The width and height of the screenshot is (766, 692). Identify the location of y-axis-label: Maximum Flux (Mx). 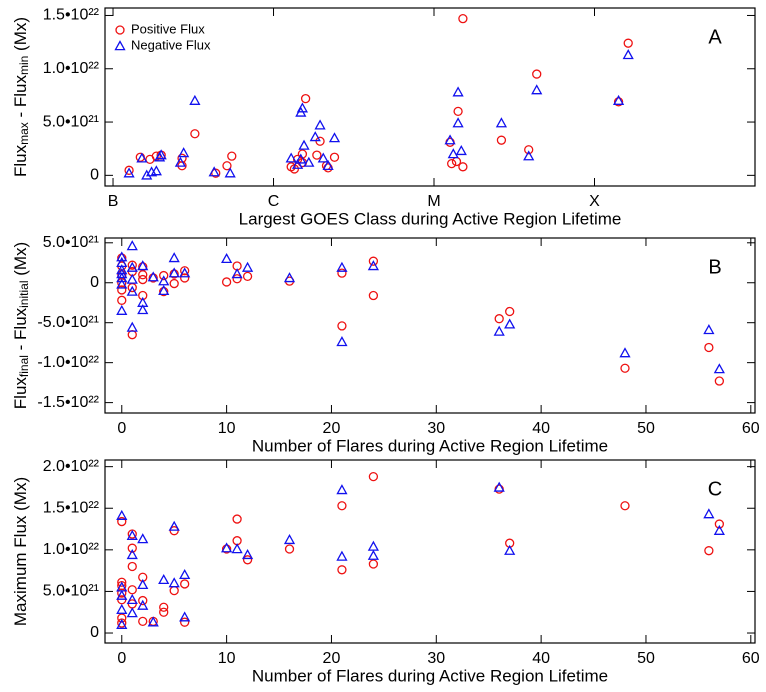
(20, 551).